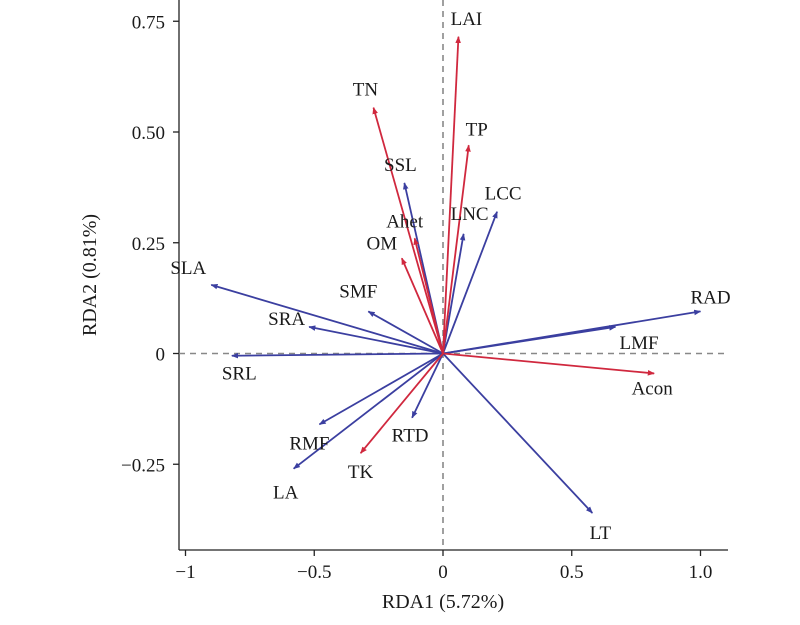  I want to click on x-tick-label: −0.5, so click(314, 572).